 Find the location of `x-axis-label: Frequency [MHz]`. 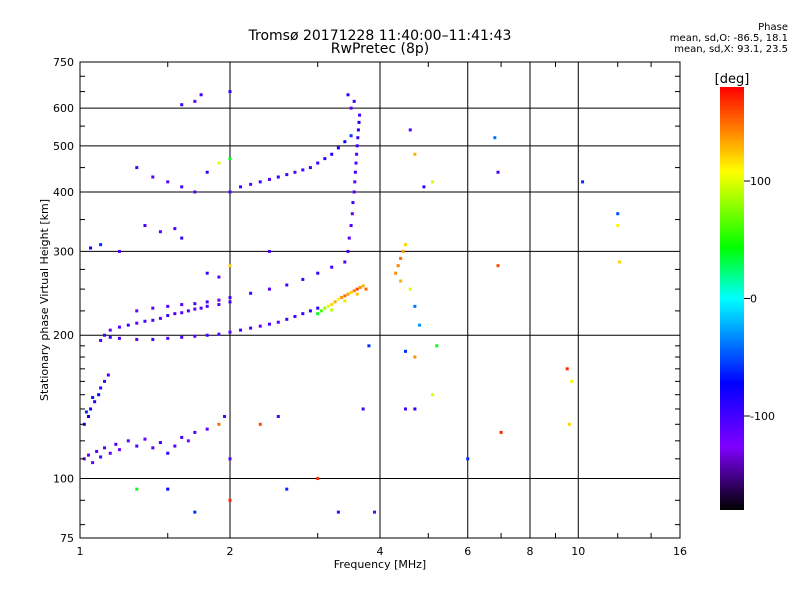

x-axis-label: Frequency [MHz] is located at coordinates (380, 564).